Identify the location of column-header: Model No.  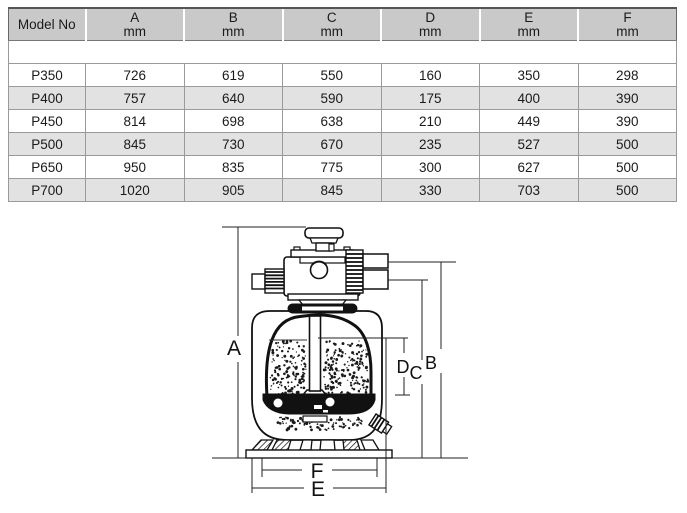
(47, 24).